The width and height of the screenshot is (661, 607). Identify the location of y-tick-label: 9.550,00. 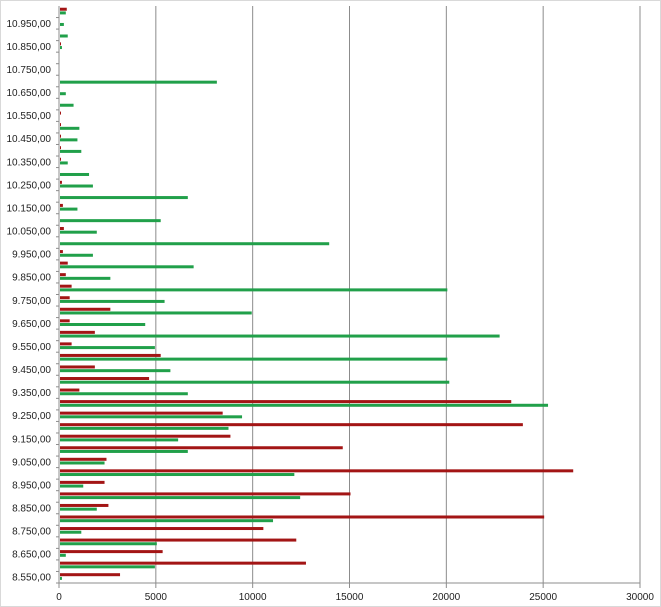
(31, 347).